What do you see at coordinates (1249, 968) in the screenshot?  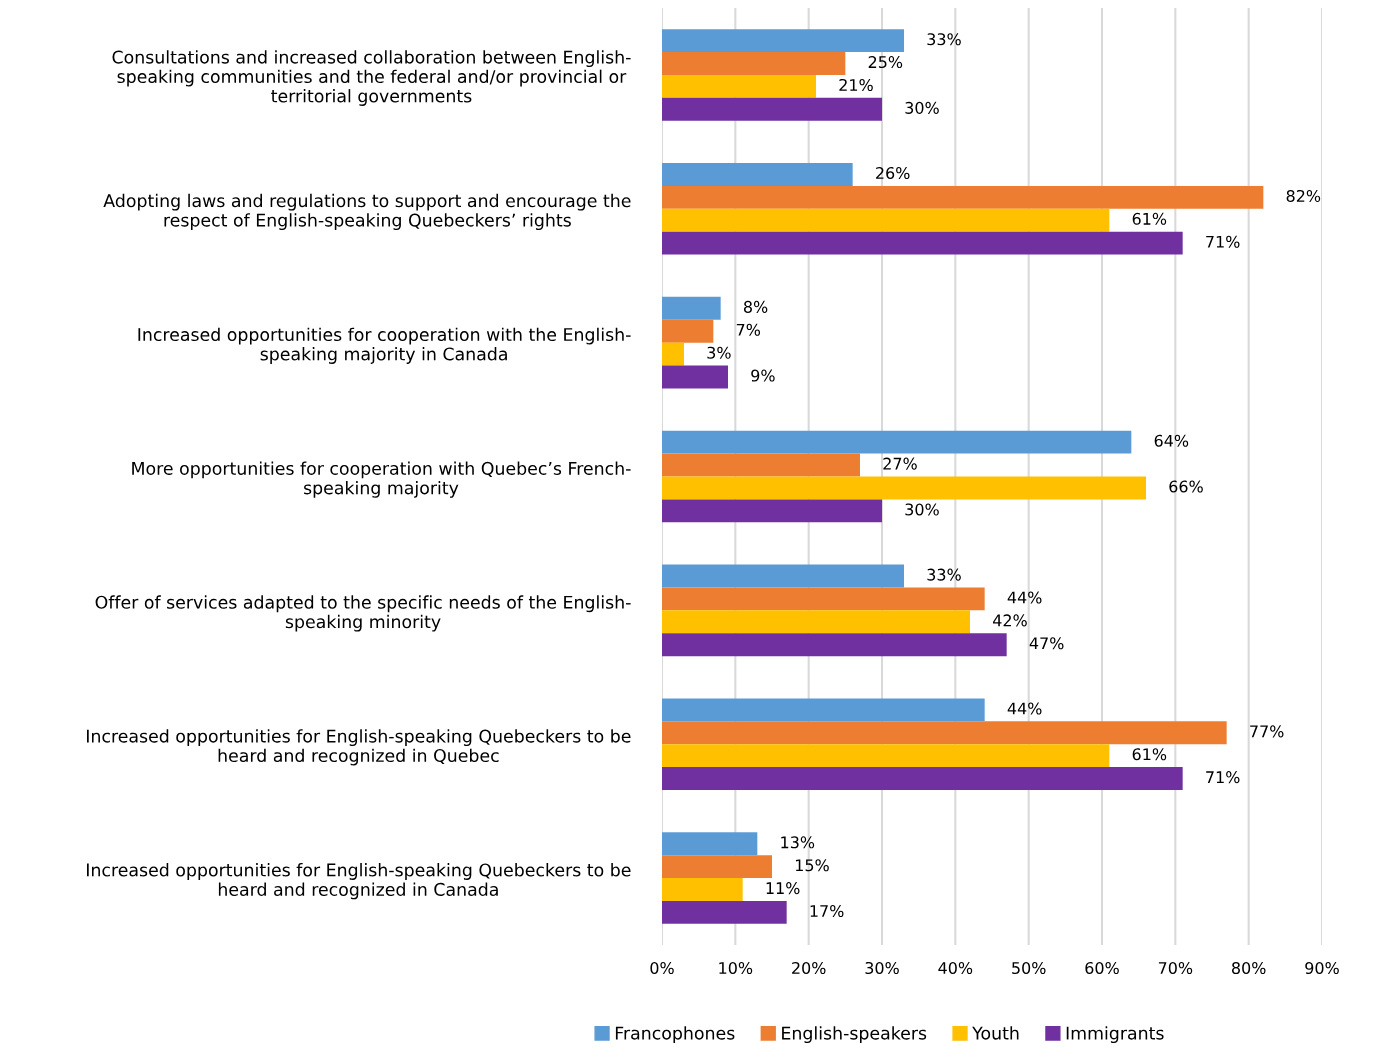 I see `x-tick-label: 80%` at bounding box center [1249, 968].